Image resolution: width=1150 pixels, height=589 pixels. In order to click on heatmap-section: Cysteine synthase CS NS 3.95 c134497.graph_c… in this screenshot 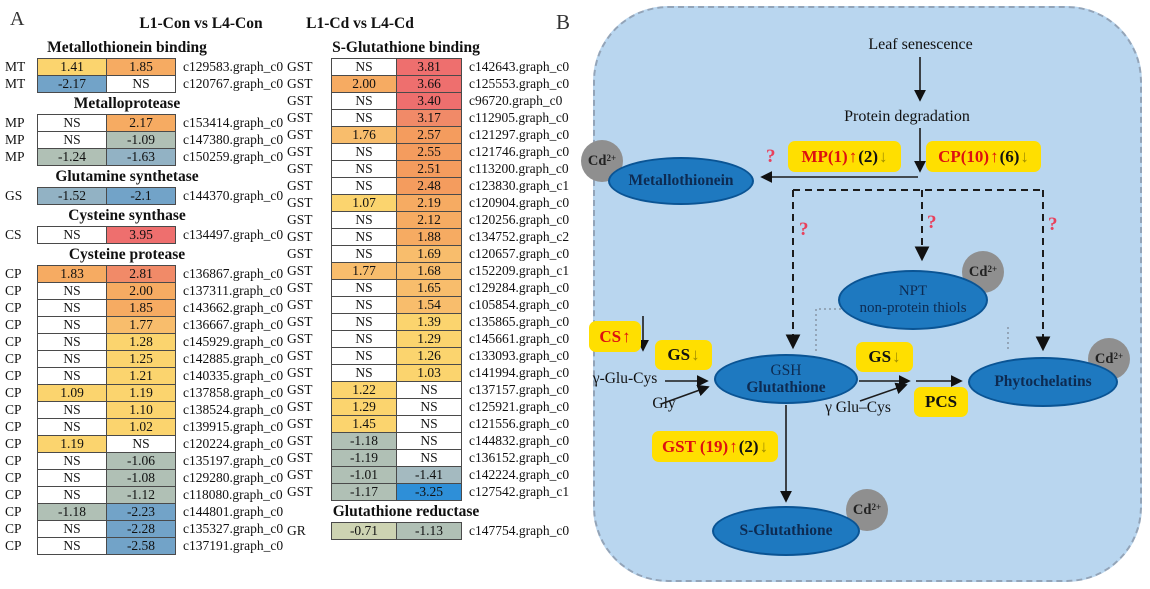, I will do `click(145, 225)`.